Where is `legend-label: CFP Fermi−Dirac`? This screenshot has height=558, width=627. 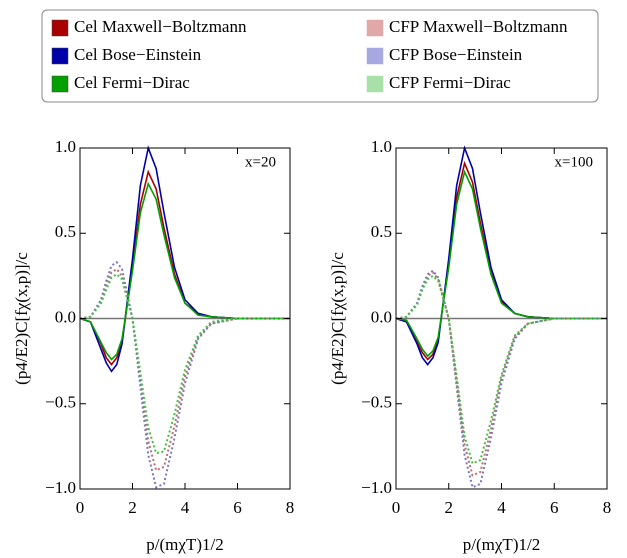 legend-label: CFP Fermi−Dirac is located at coordinates (450, 82).